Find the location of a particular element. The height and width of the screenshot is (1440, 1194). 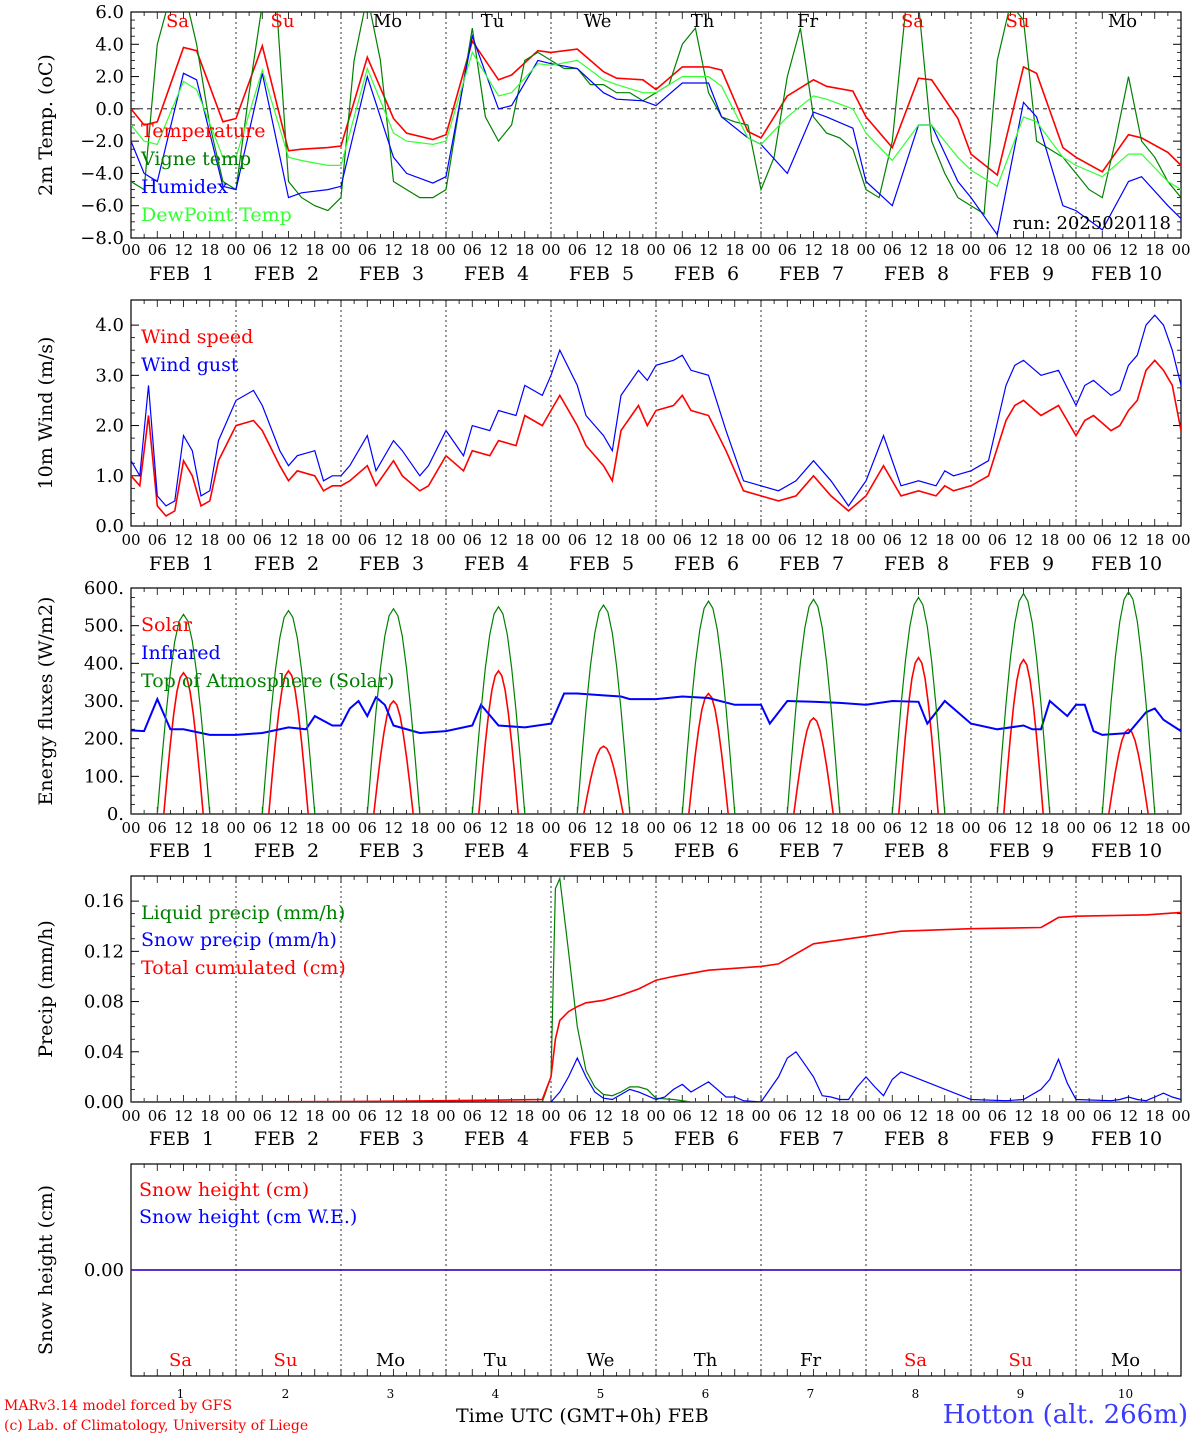

y-axis-label: 10m Wind (m/s) is located at coordinates (46, 413).